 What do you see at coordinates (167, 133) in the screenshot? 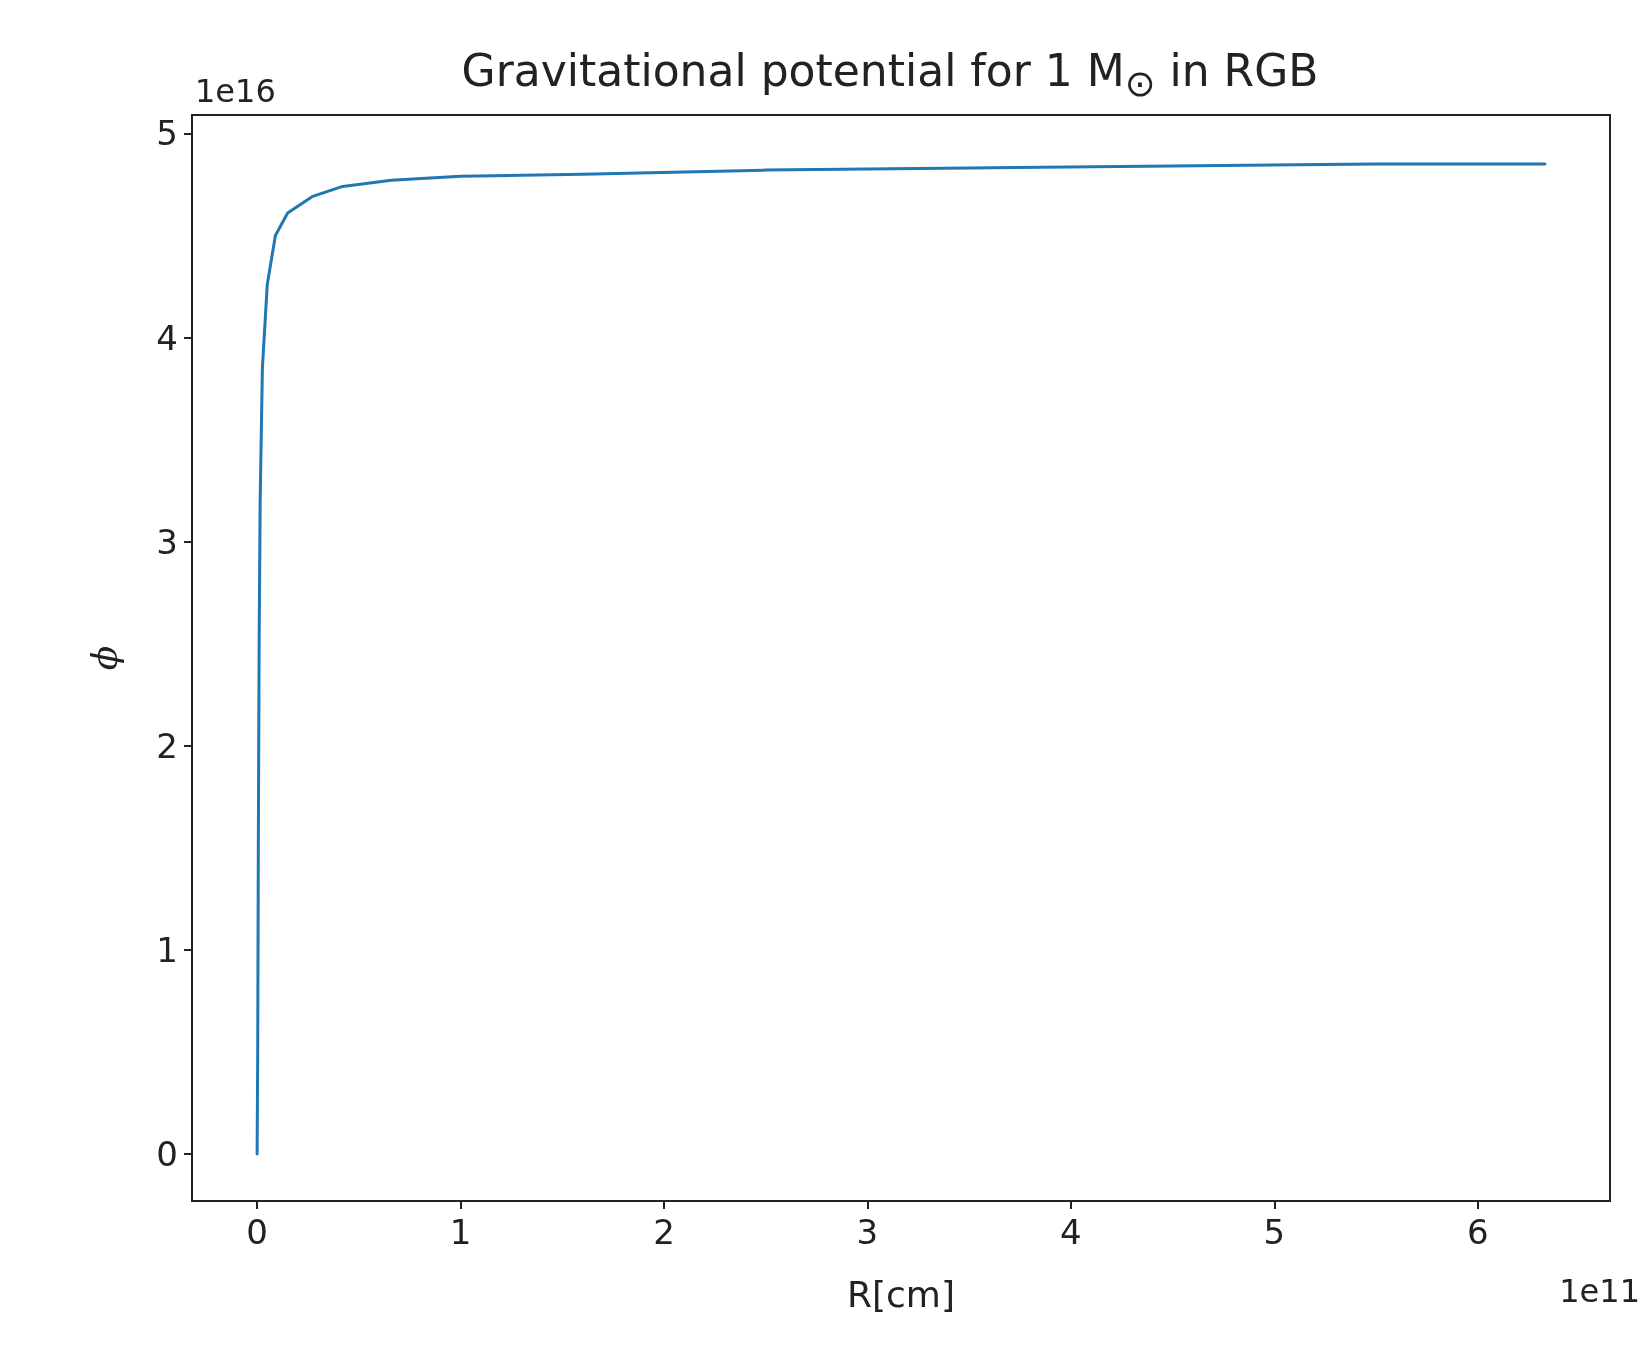
I see `y-tick-label: 5` at bounding box center [167, 133].